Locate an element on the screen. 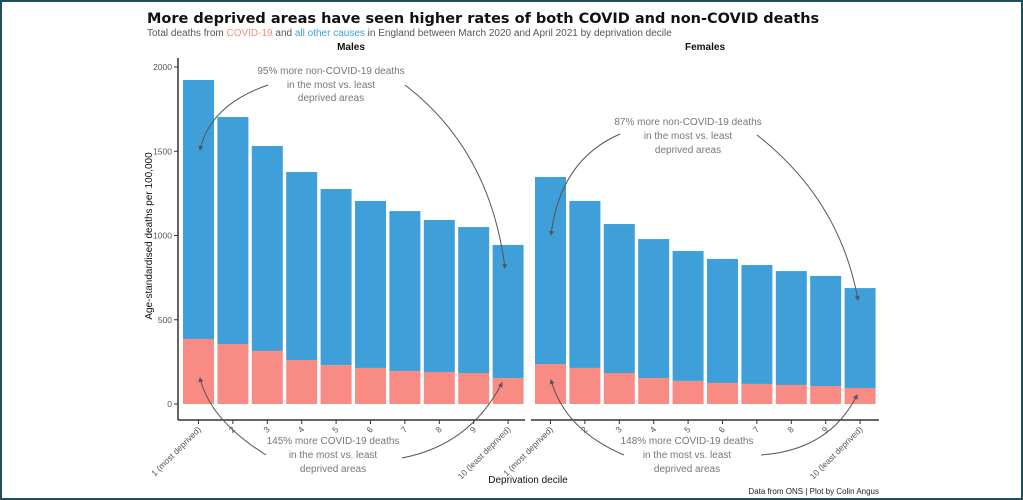 This screenshot has width=1023, height=500. annotation-text: 95% more non-COVID-19 deaths is located at coordinates (330, 71).